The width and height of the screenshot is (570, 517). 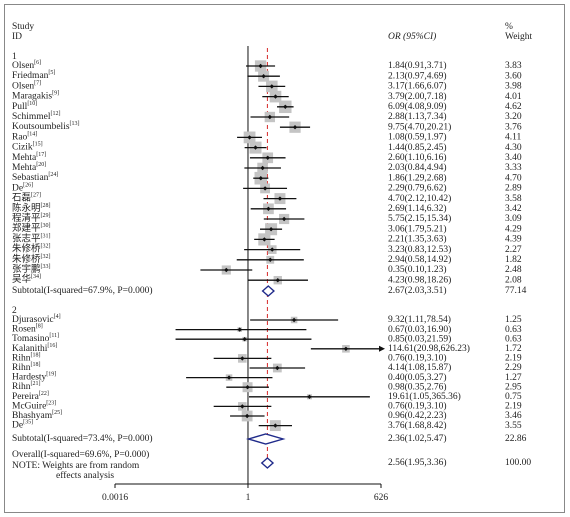 What do you see at coordinates (34, 377) in the screenshot?
I see `study-name: Hardesty[19]` at bounding box center [34, 377].